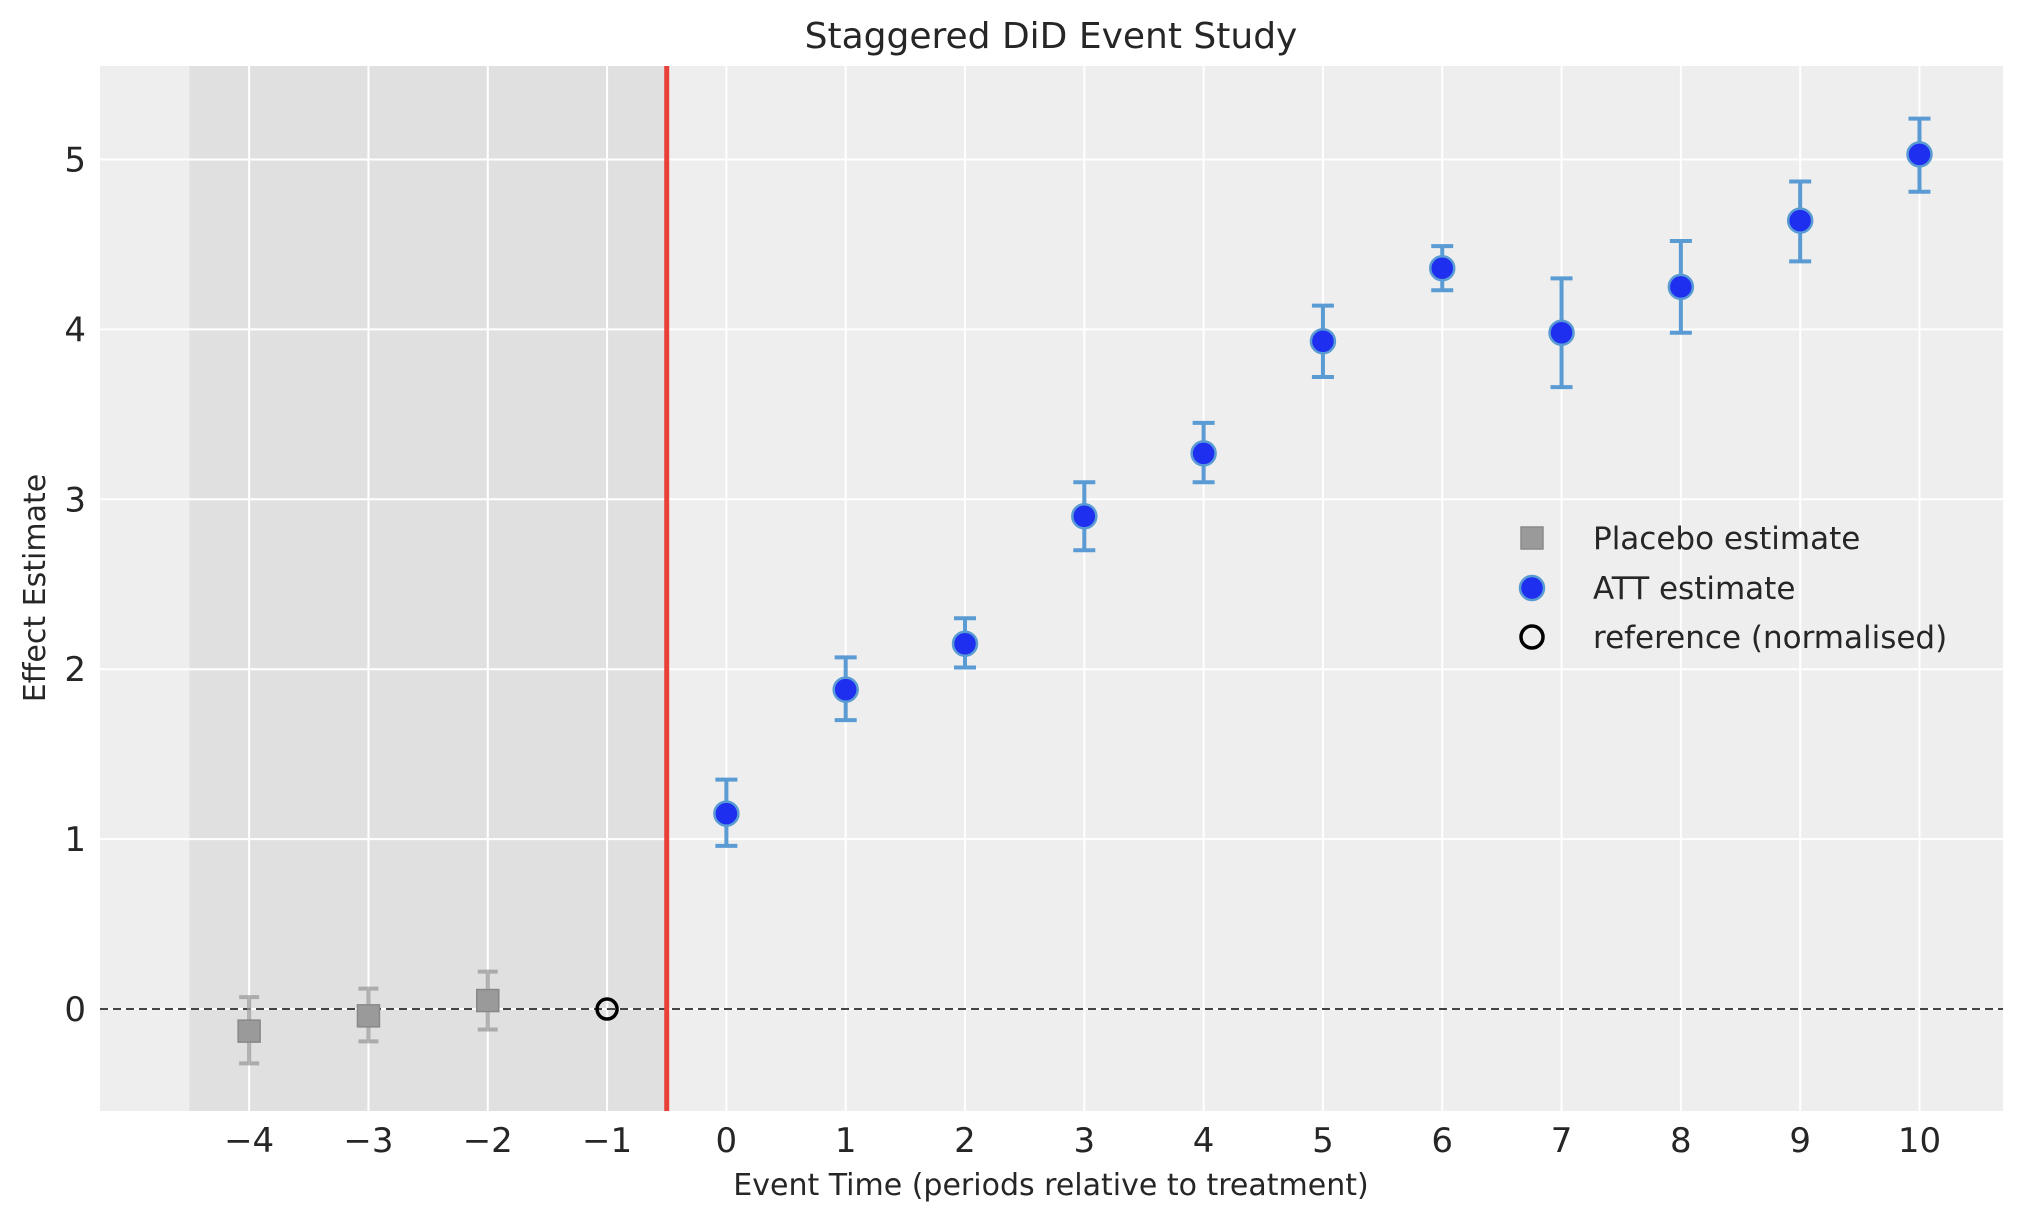 Image resolution: width=2023 pixels, height=1223 pixels. I want to click on x-tick-label: 8, so click(1681, 1141).